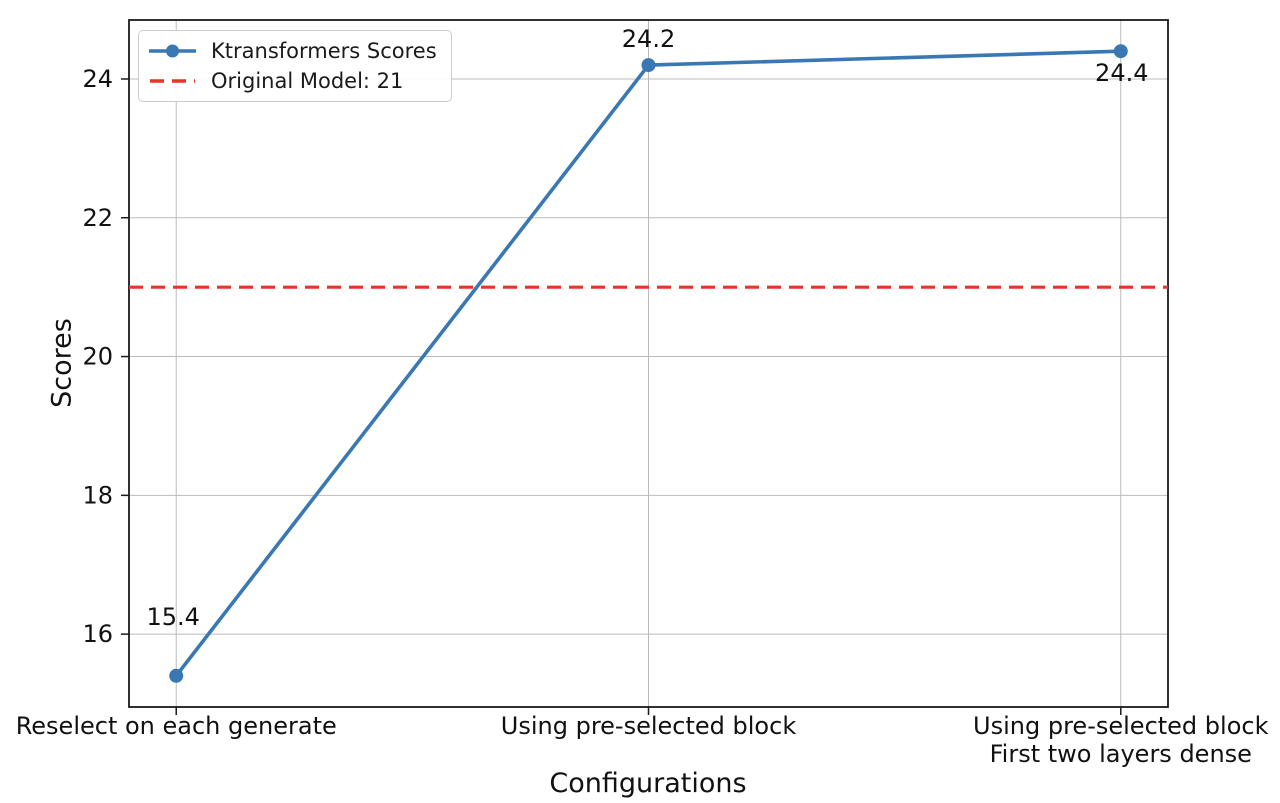 The height and width of the screenshot is (803, 1280). What do you see at coordinates (173, 617) in the screenshot?
I see `data-point-label: 15.4` at bounding box center [173, 617].